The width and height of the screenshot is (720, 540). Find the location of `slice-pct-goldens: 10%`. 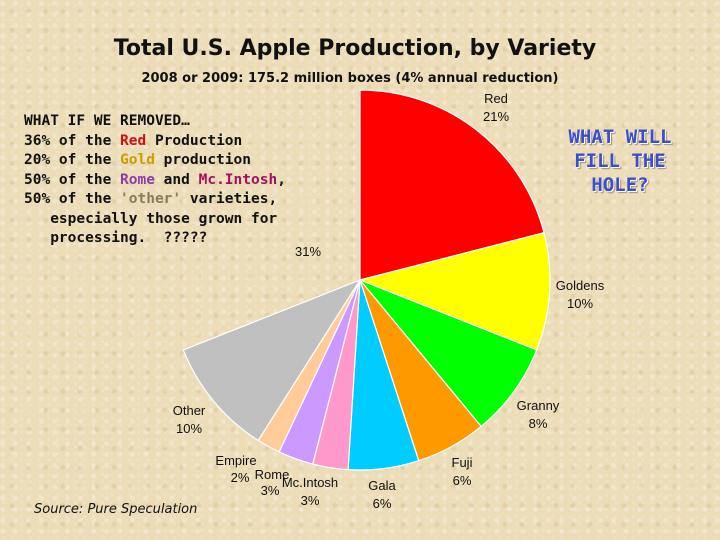

slice-pct-goldens: 10% is located at coordinates (580, 303).